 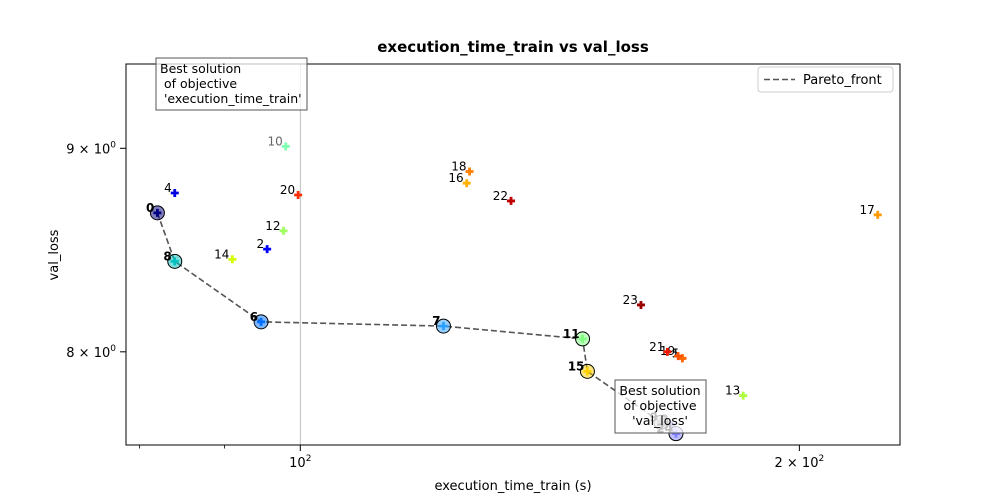 I want to click on point-label-2: 2, so click(x=261, y=244).